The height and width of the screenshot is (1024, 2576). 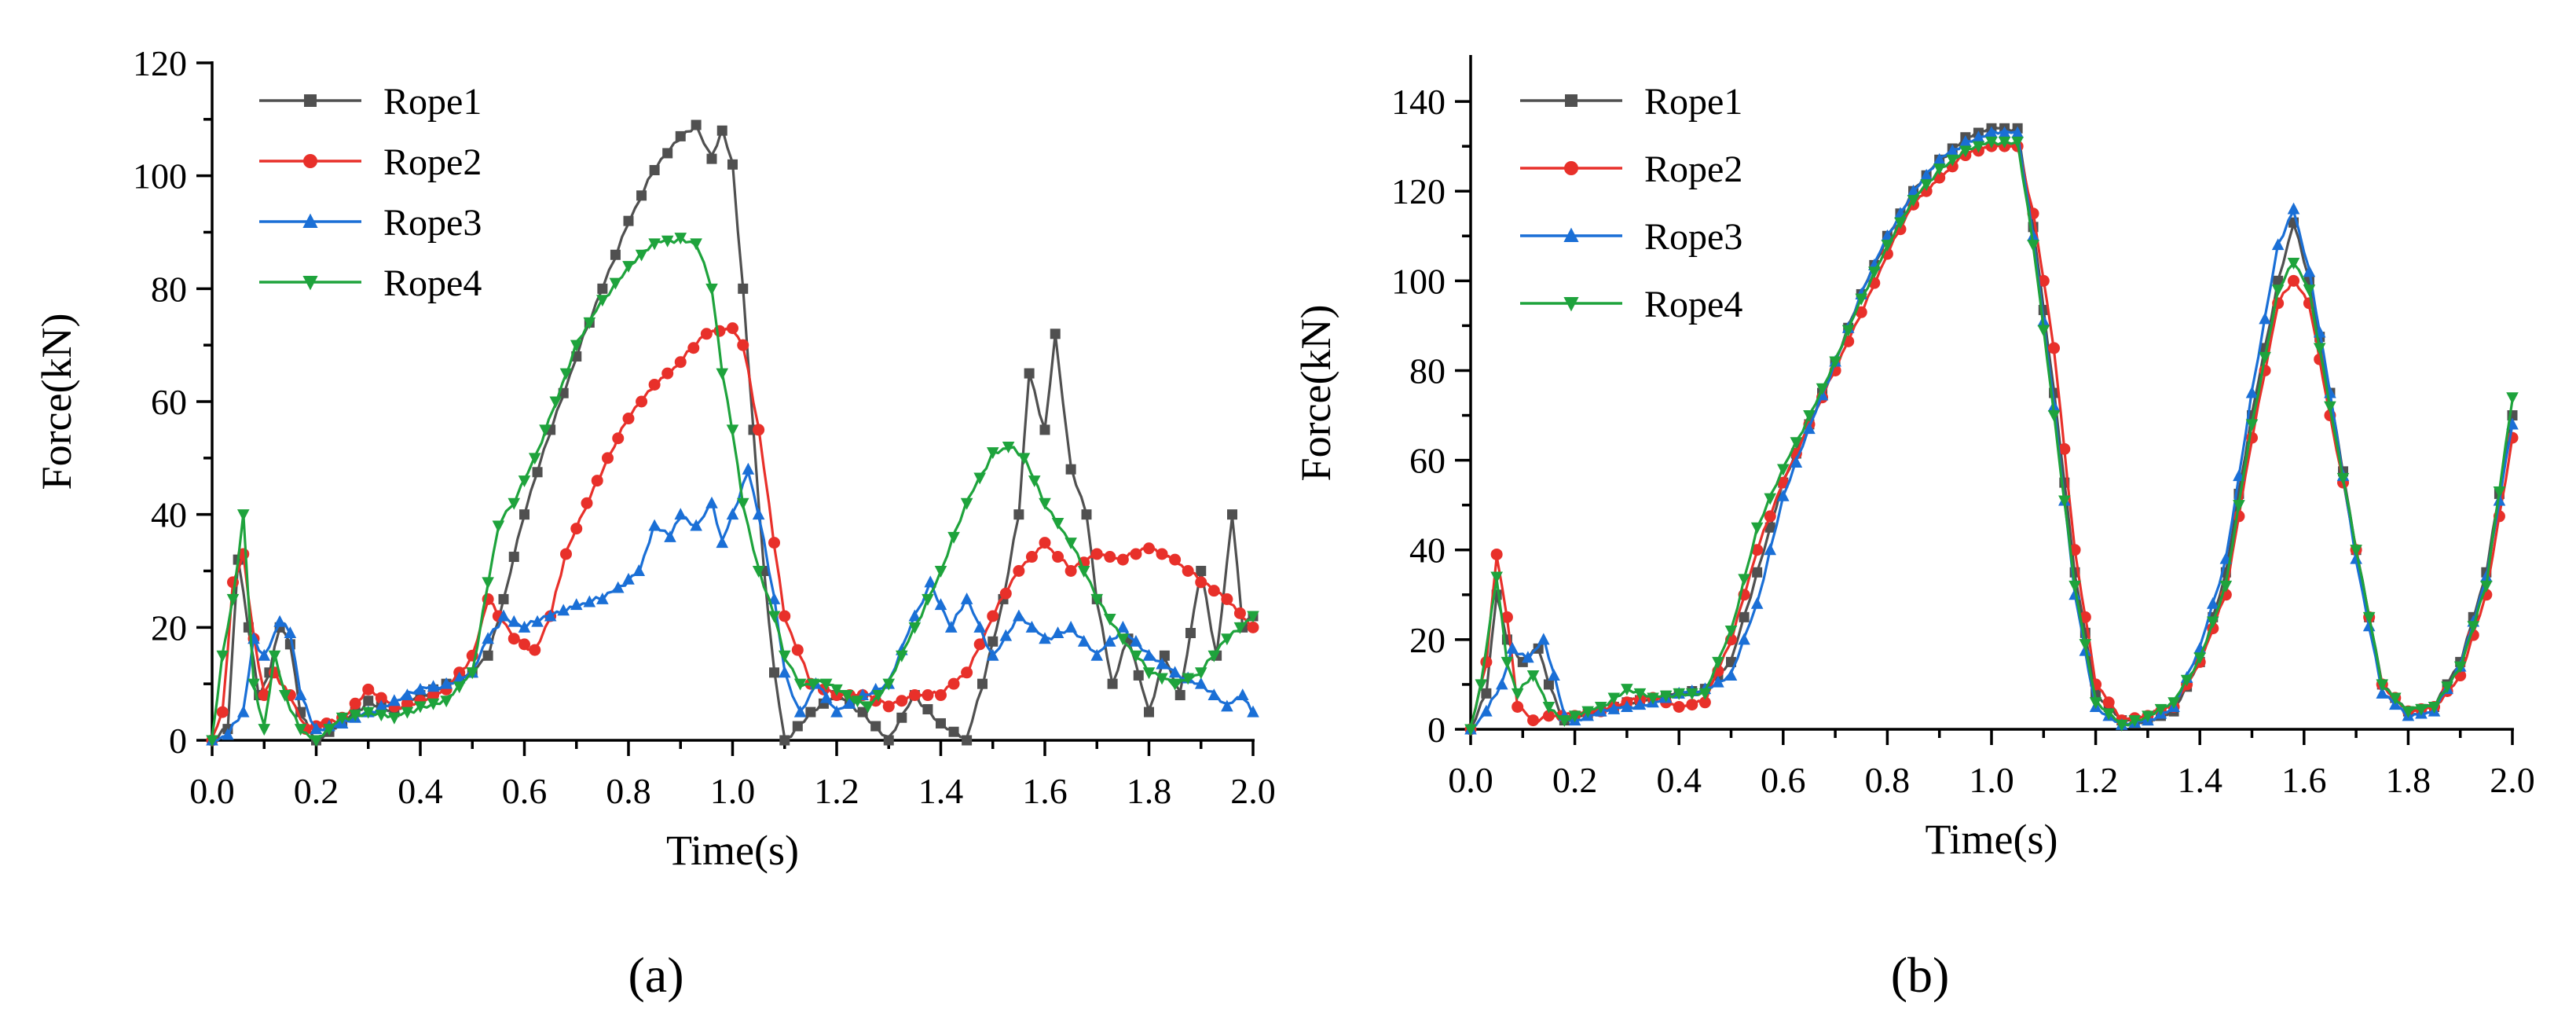 What do you see at coordinates (1992, 839) in the screenshot?
I see `x-axis-title: Time(s)` at bounding box center [1992, 839].